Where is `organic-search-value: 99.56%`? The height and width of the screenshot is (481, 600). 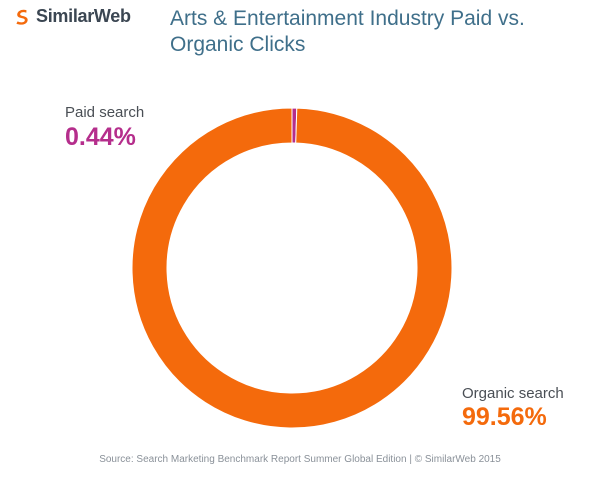 organic-search-value: 99.56% is located at coordinates (504, 417).